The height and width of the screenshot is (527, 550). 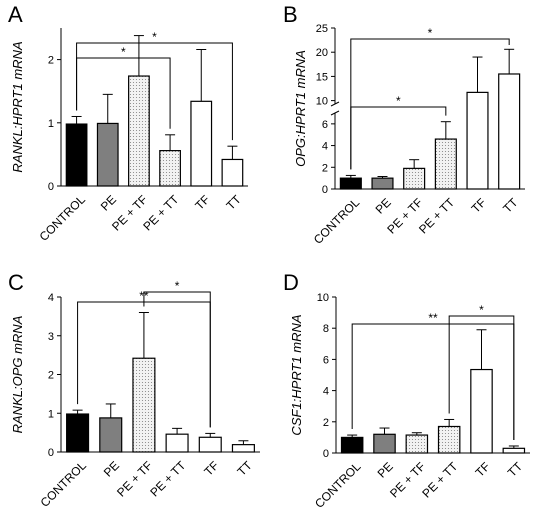 What do you see at coordinates (290, 14) in the screenshot?
I see `panel-letter: B` at bounding box center [290, 14].